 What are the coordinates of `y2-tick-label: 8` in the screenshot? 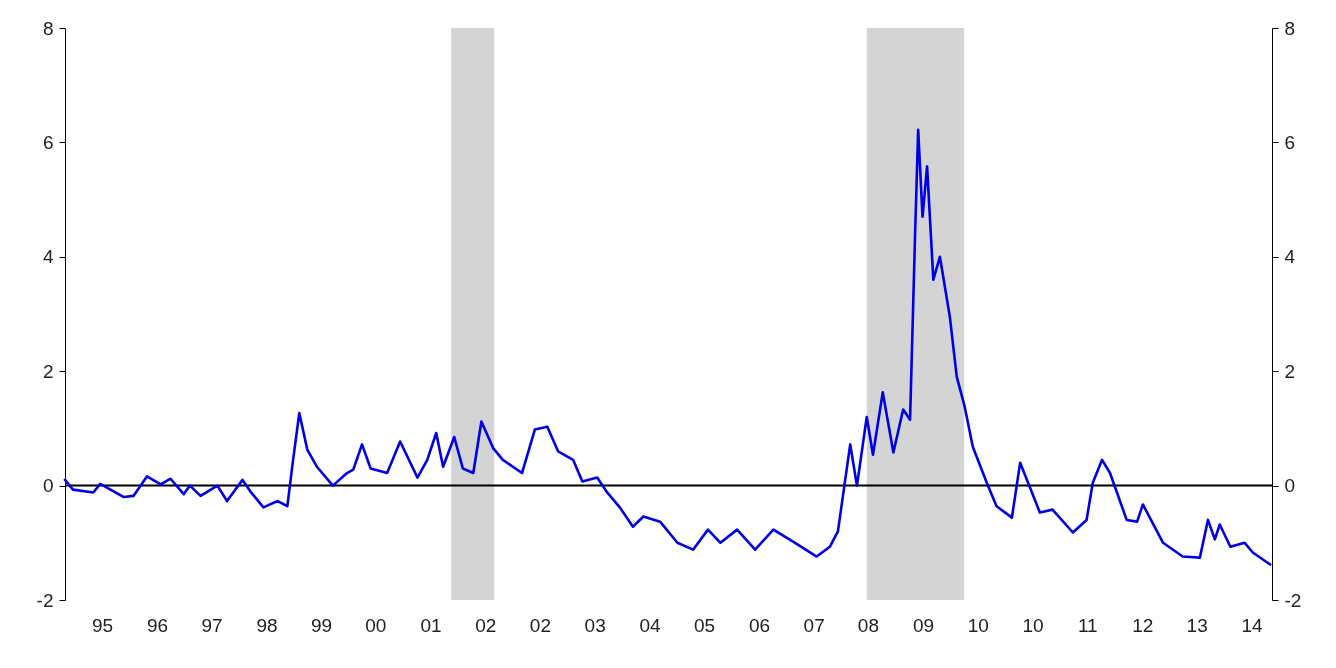 It's located at (1290, 28).